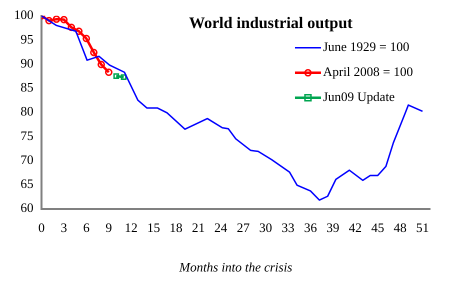 The height and width of the screenshot is (284, 460). I want to click on x-tick-label: 39, so click(333, 228).